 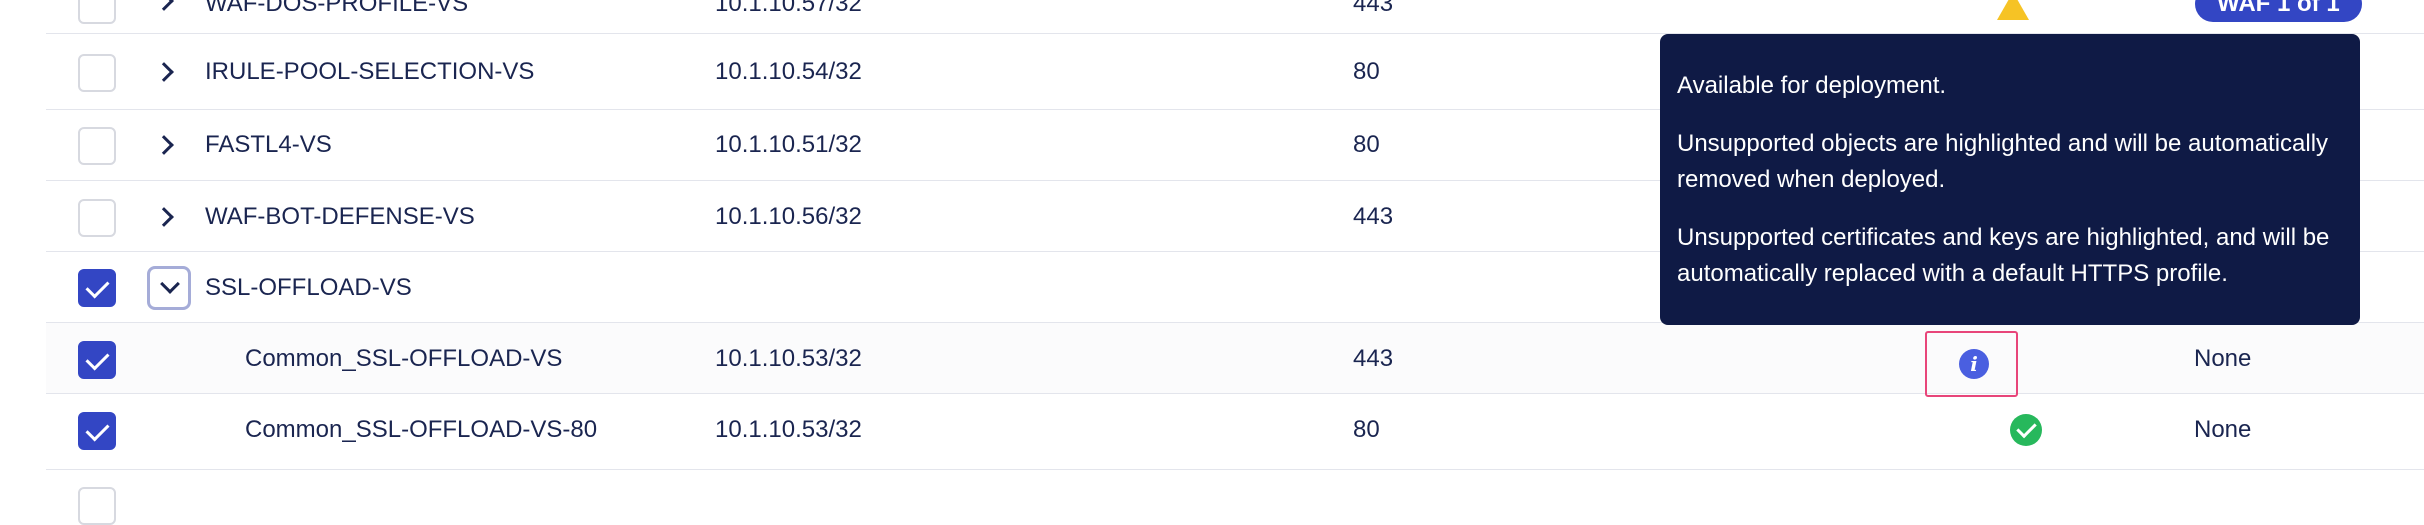 I want to click on row-name: IRULE-POOL-SELECTION-VS, so click(x=370, y=71).